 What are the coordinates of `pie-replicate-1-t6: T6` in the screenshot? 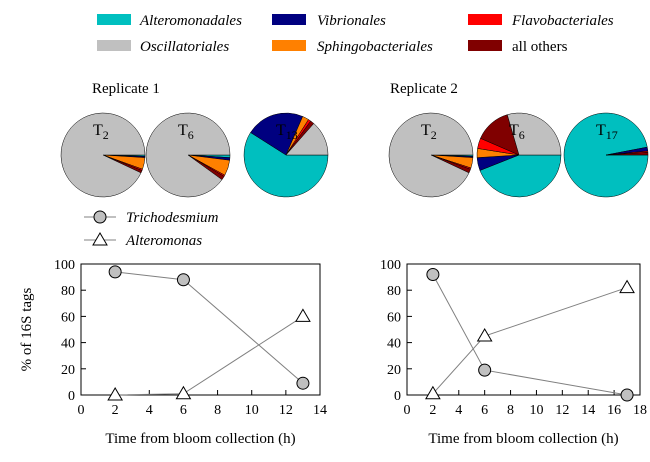 It's located at (188, 155).